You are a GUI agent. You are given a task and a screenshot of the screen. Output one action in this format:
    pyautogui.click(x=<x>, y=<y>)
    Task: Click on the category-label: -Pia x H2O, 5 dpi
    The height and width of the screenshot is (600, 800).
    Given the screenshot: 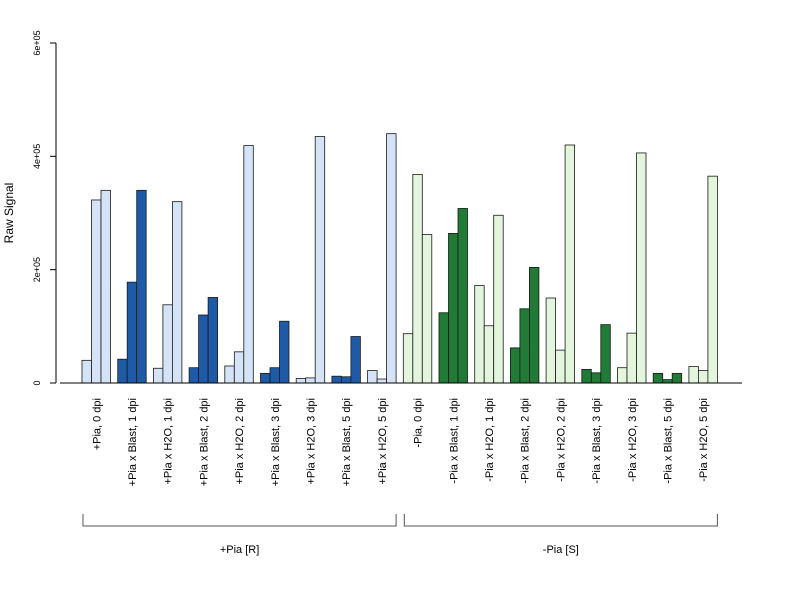 What is the action you would take?
    pyautogui.click(x=704, y=440)
    